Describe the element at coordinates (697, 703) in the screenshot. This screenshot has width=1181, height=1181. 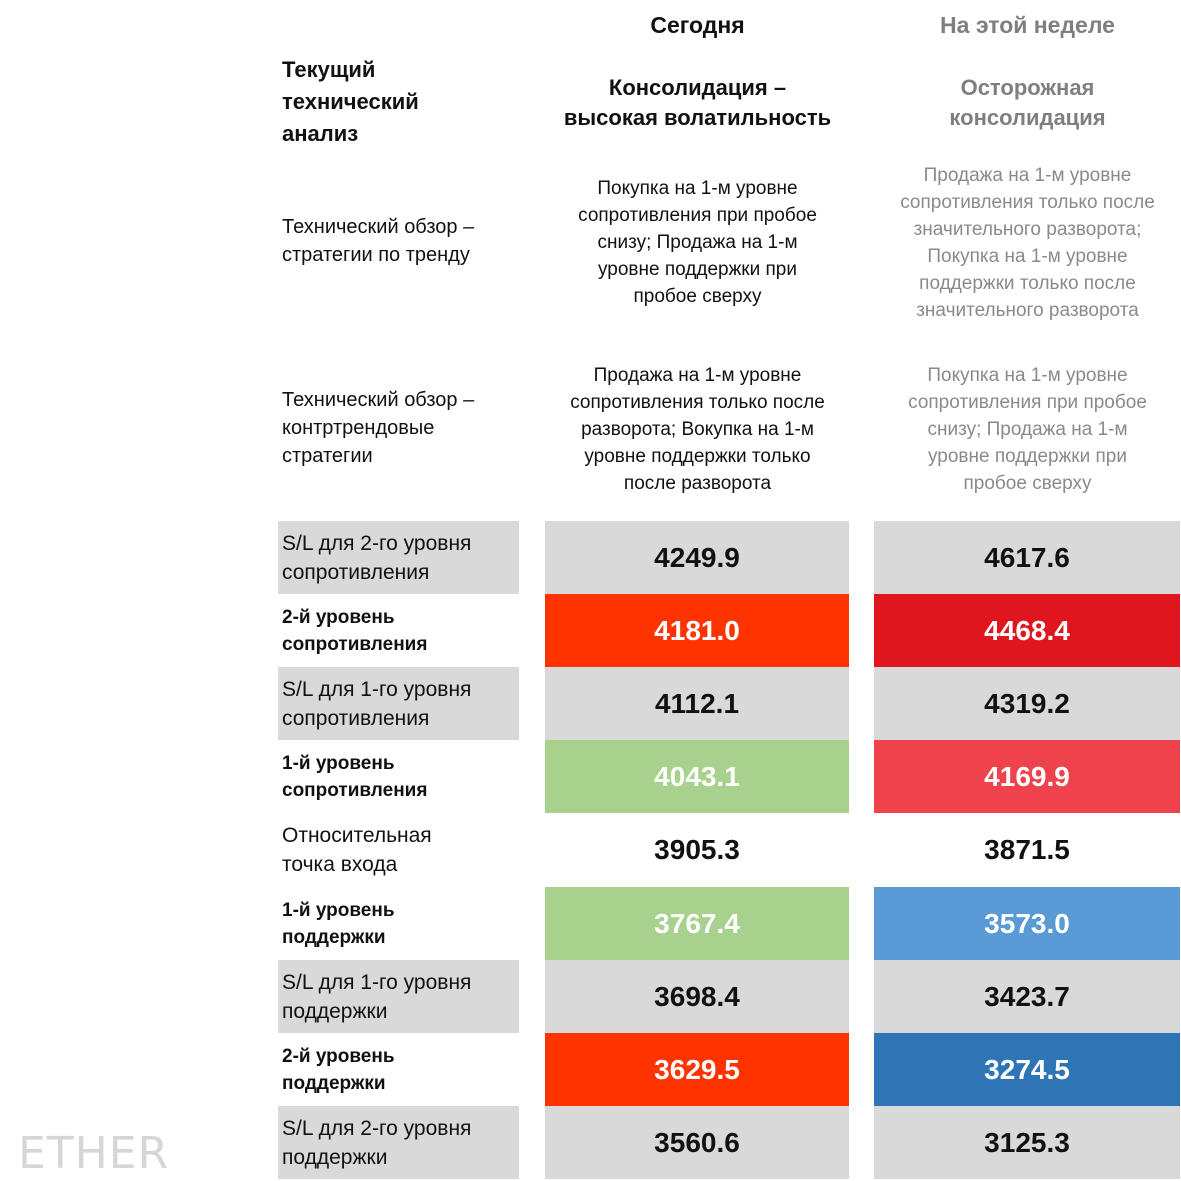
I see `level-value-today: 4112.1` at that location.